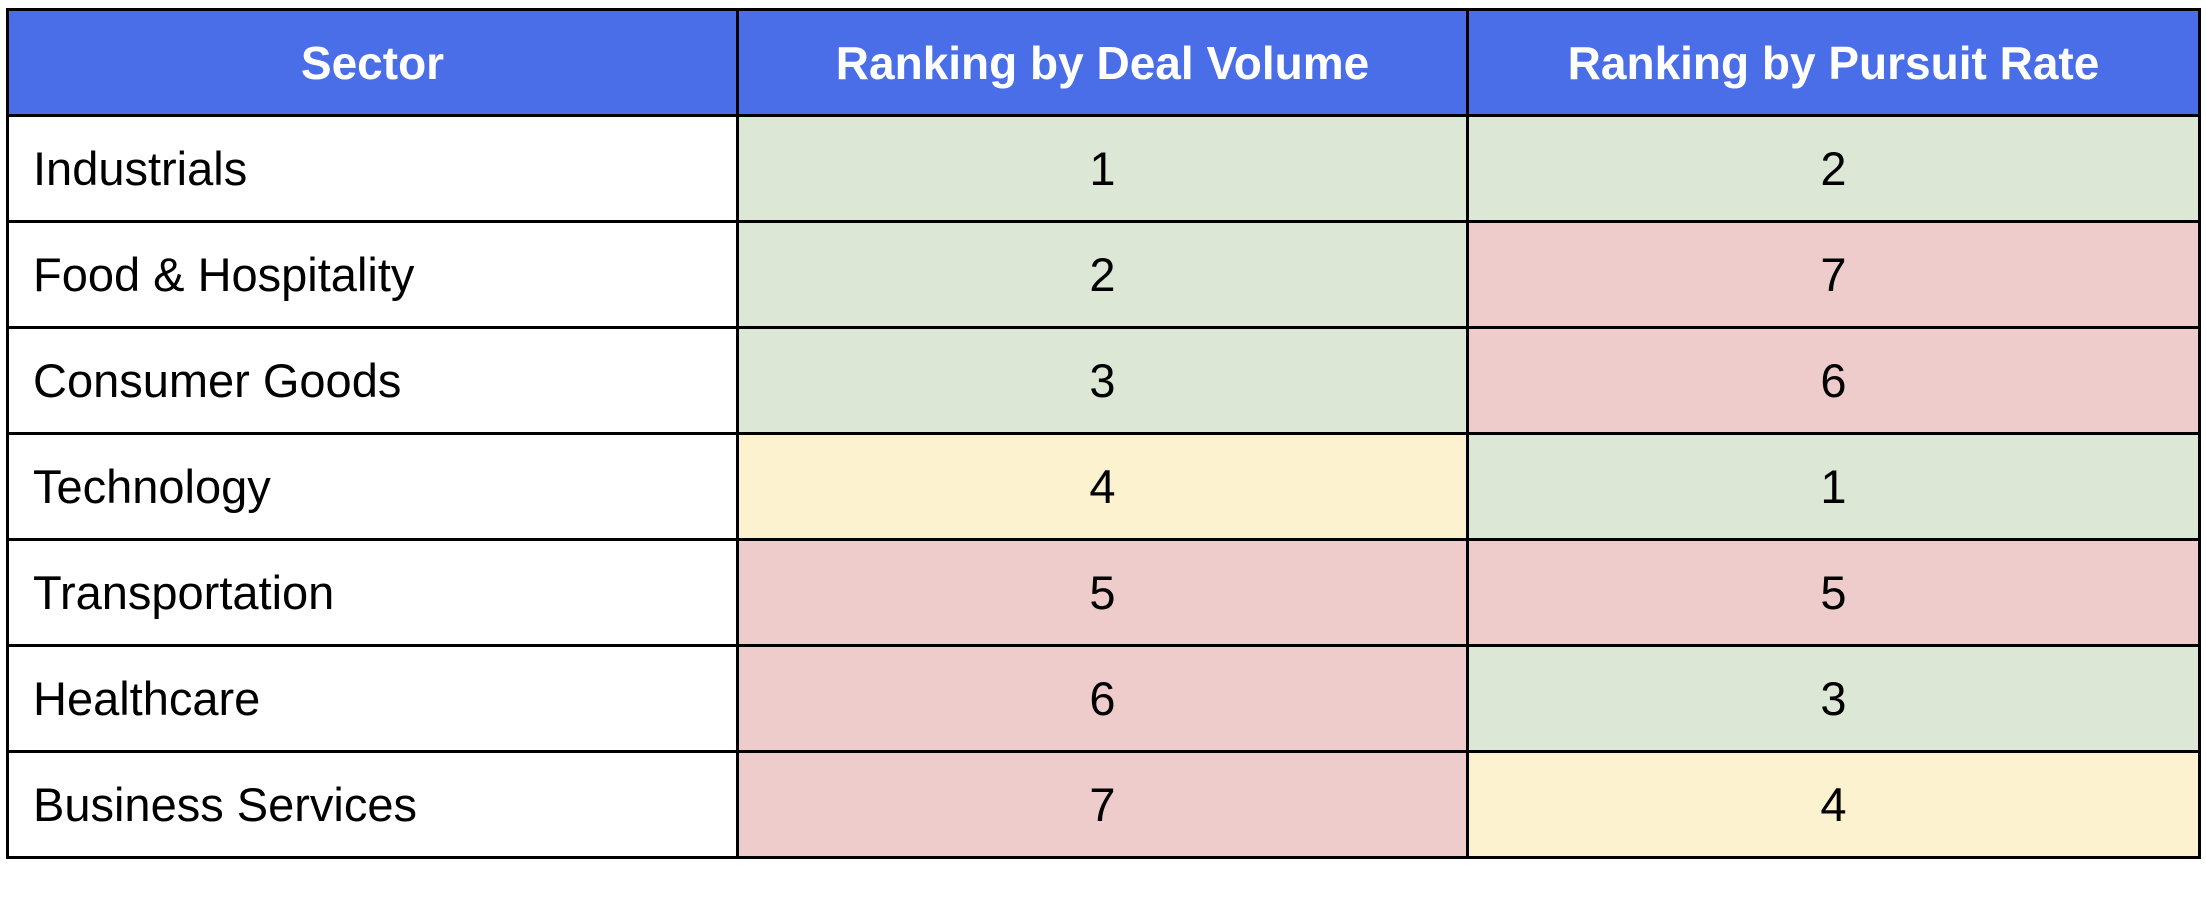 The width and height of the screenshot is (2206, 912). I want to click on deal-volume-rank-cell: 3, so click(1102, 380).